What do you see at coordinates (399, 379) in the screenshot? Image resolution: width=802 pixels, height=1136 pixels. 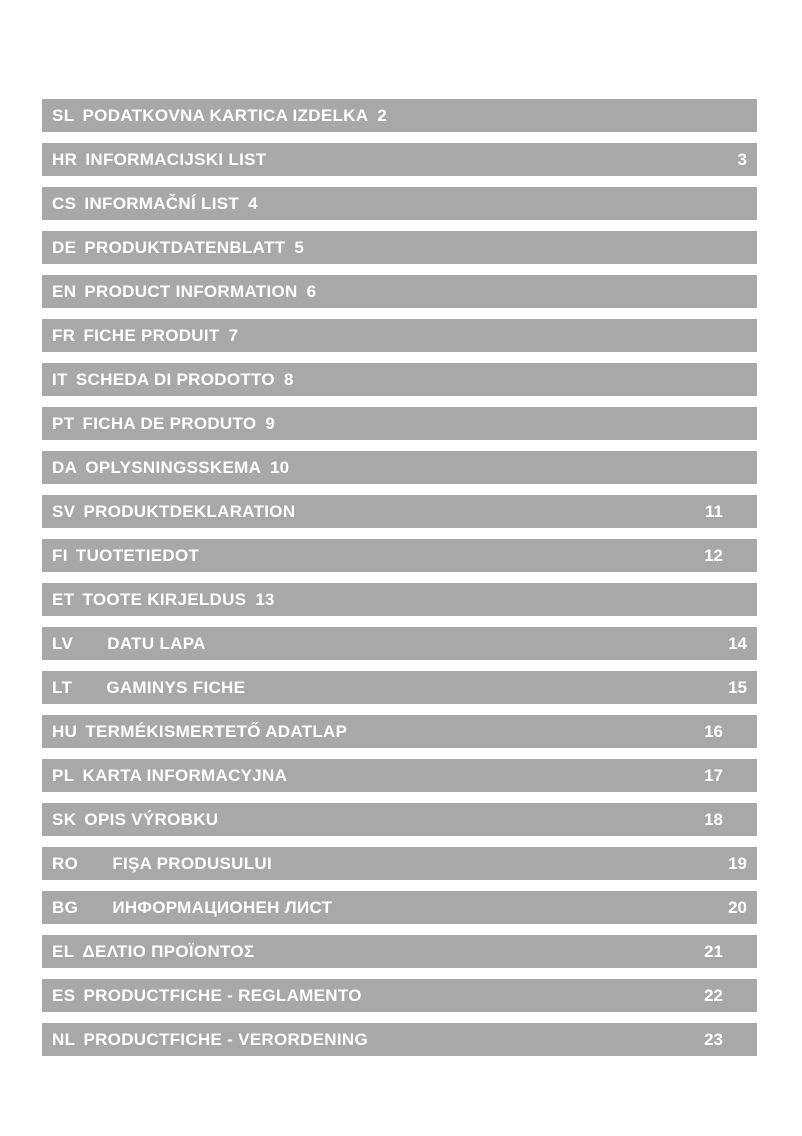 I see `toc-row: IT SCHEDA DI PRODOTTO 8` at bounding box center [399, 379].